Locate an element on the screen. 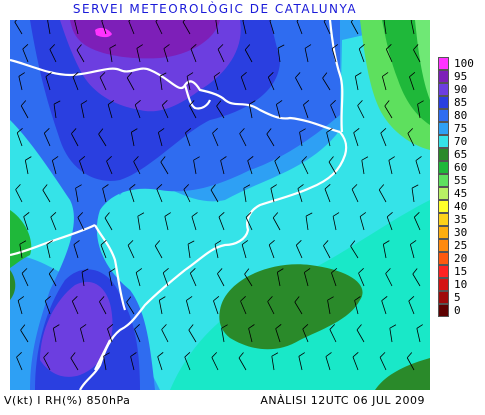 This screenshot has height=415, width=485. legend-item: 30 is located at coordinates (461, 232).